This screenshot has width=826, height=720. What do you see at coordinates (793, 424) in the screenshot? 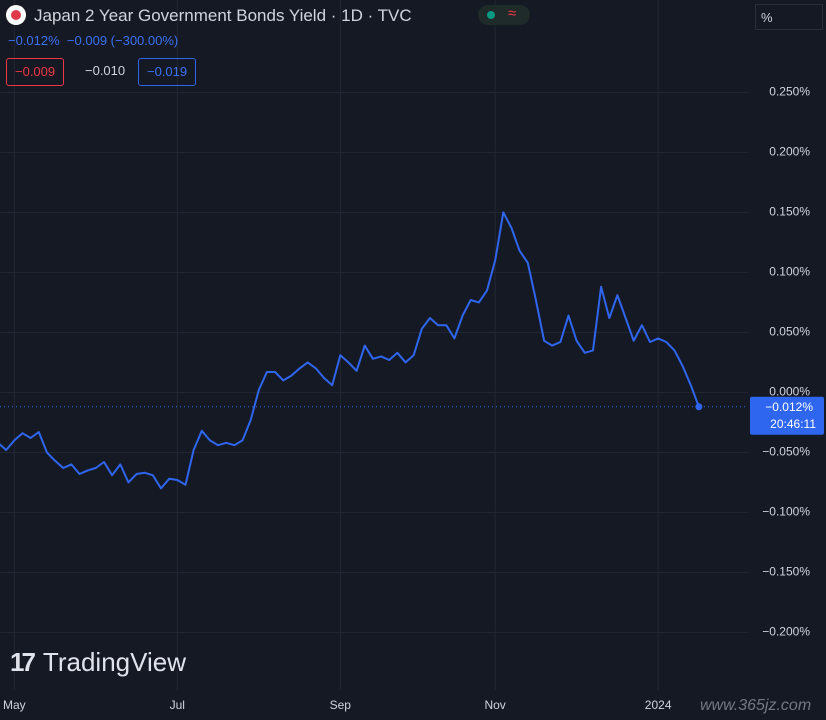
I see `countdown: 20:46:11` at bounding box center [793, 424].